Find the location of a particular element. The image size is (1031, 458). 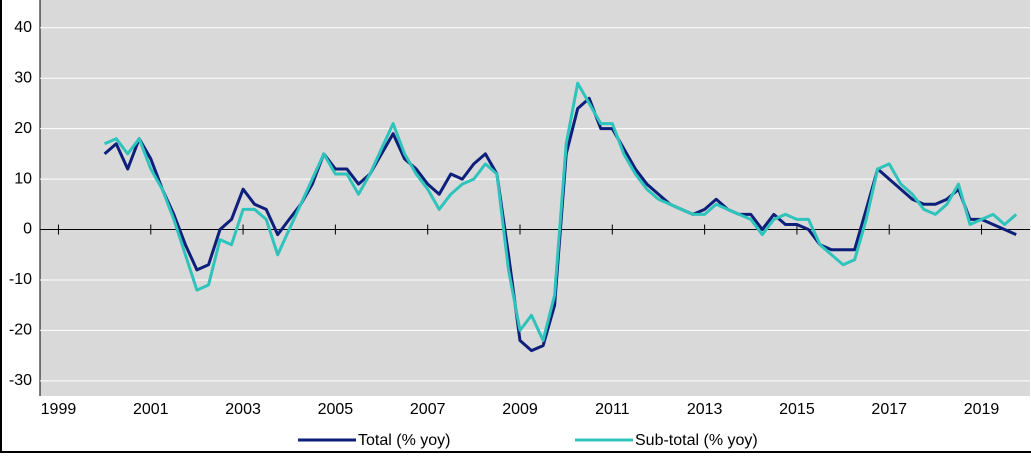

y-tick-label: 40 is located at coordinates (23, 27).